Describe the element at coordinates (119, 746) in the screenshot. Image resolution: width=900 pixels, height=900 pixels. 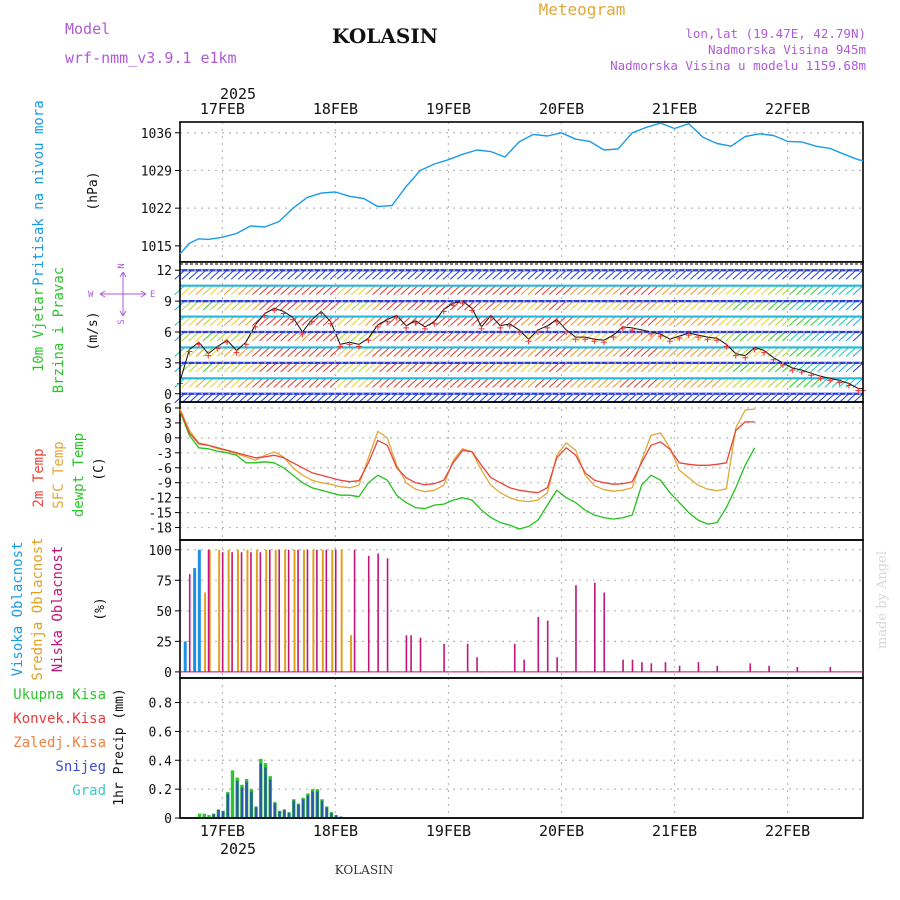
I see `precip-unit: 1hr Precip (mm)` at that location.